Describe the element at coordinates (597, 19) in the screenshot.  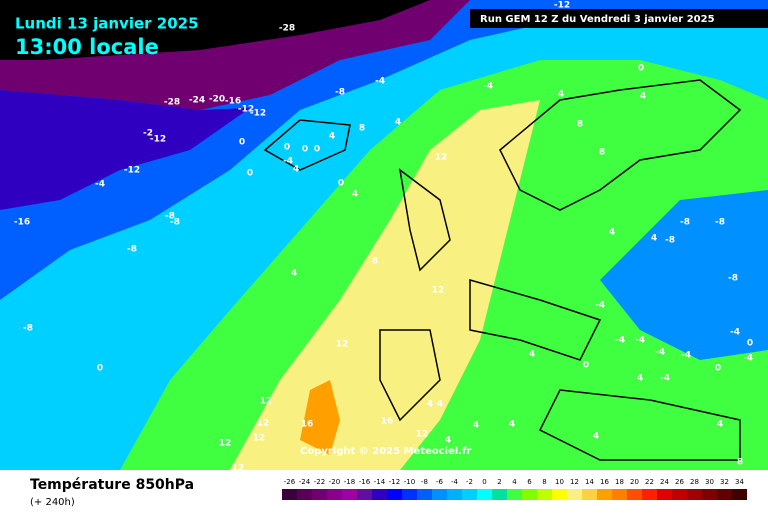
I see `run-info: Run GEM 12 Z du Vendredi 3 janvier 2025` at that location.